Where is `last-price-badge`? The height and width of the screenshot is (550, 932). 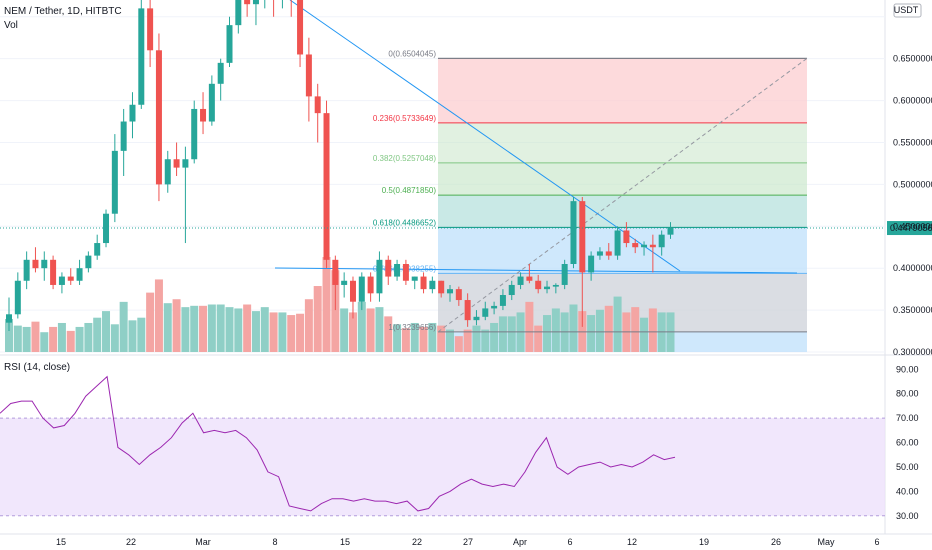 last-price-badge is located at coordinates (909, 228).